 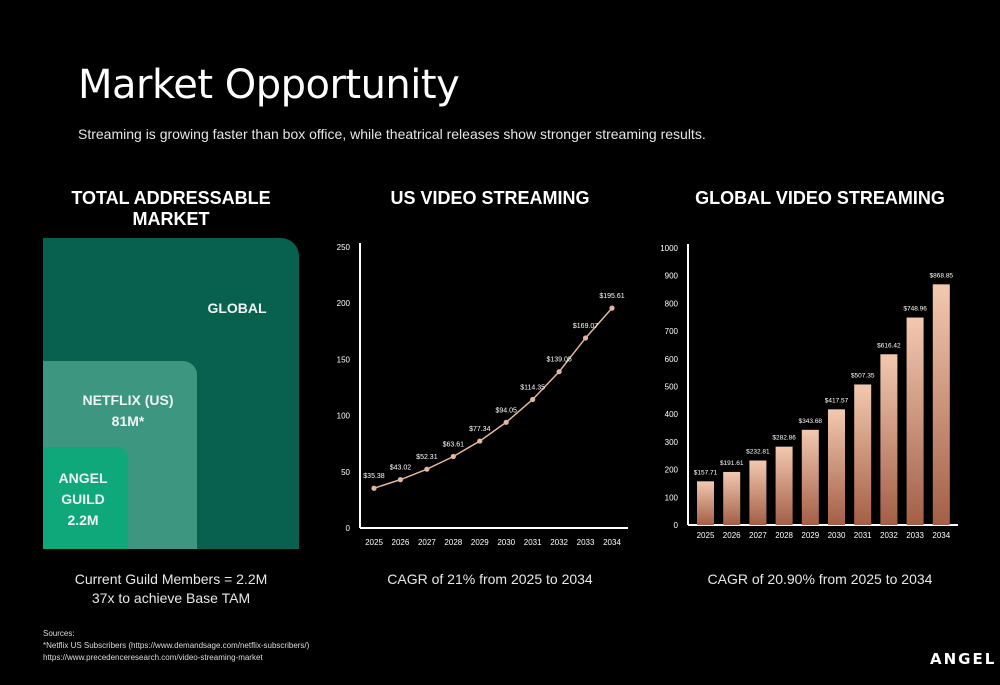 I want to click on us-x-tick-label: 2034, so click(x=612, y=542).